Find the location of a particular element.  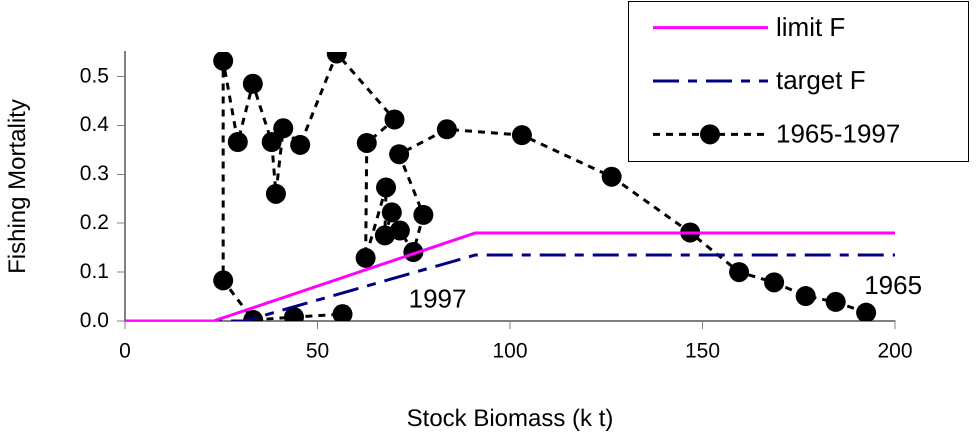

x-tick-label: 200 is located at coordinates (895, 350).